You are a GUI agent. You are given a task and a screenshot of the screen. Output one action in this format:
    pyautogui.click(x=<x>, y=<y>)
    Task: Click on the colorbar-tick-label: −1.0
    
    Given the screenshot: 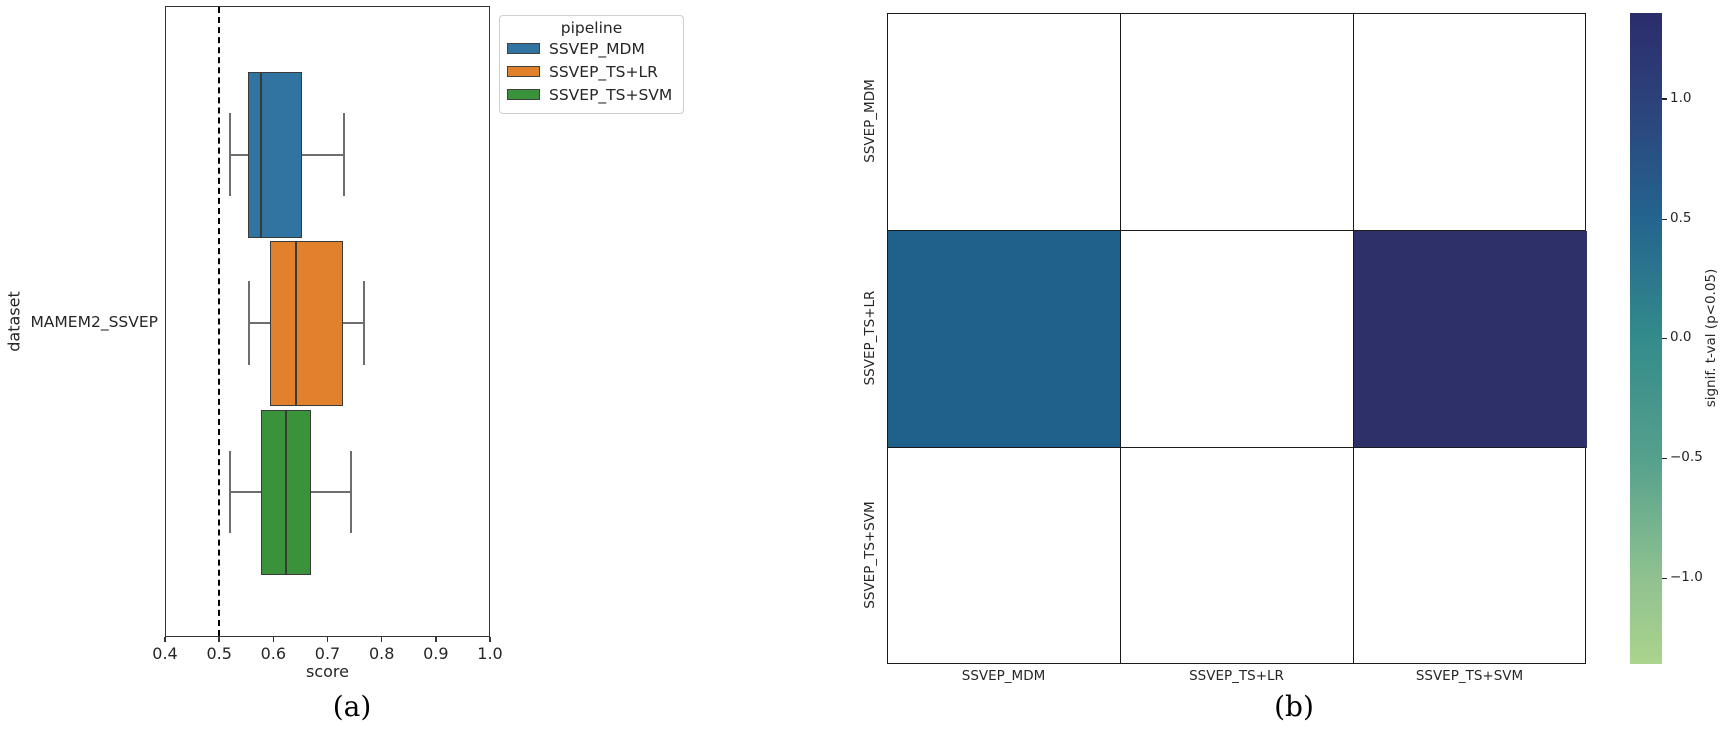 What is the action you would take?
    pyautogui.click(x=1686, y=577)
    